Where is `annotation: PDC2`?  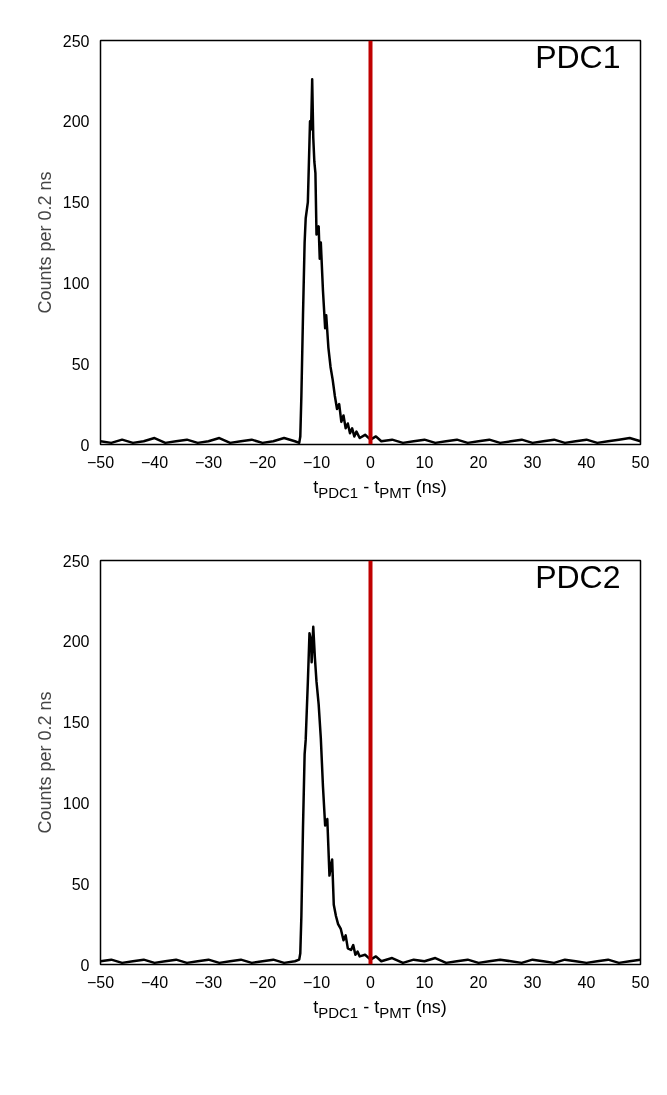 annotation: PDC2 is located at coordinates (578, 576).